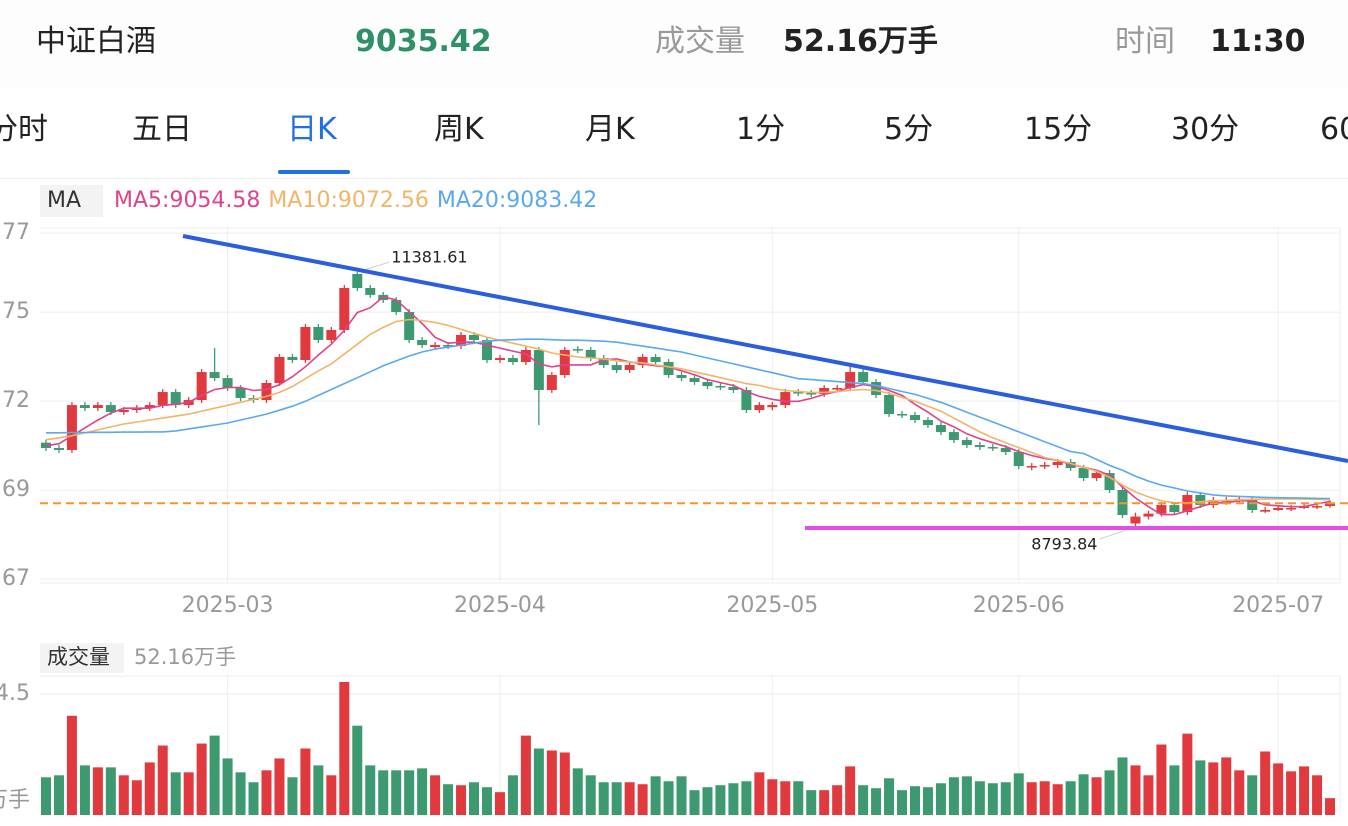 This screenshot has width=1348, height=826. Describe the element at coordinates (16, 400) in the screenshot. I see `y-tick-label: 72` at that location.